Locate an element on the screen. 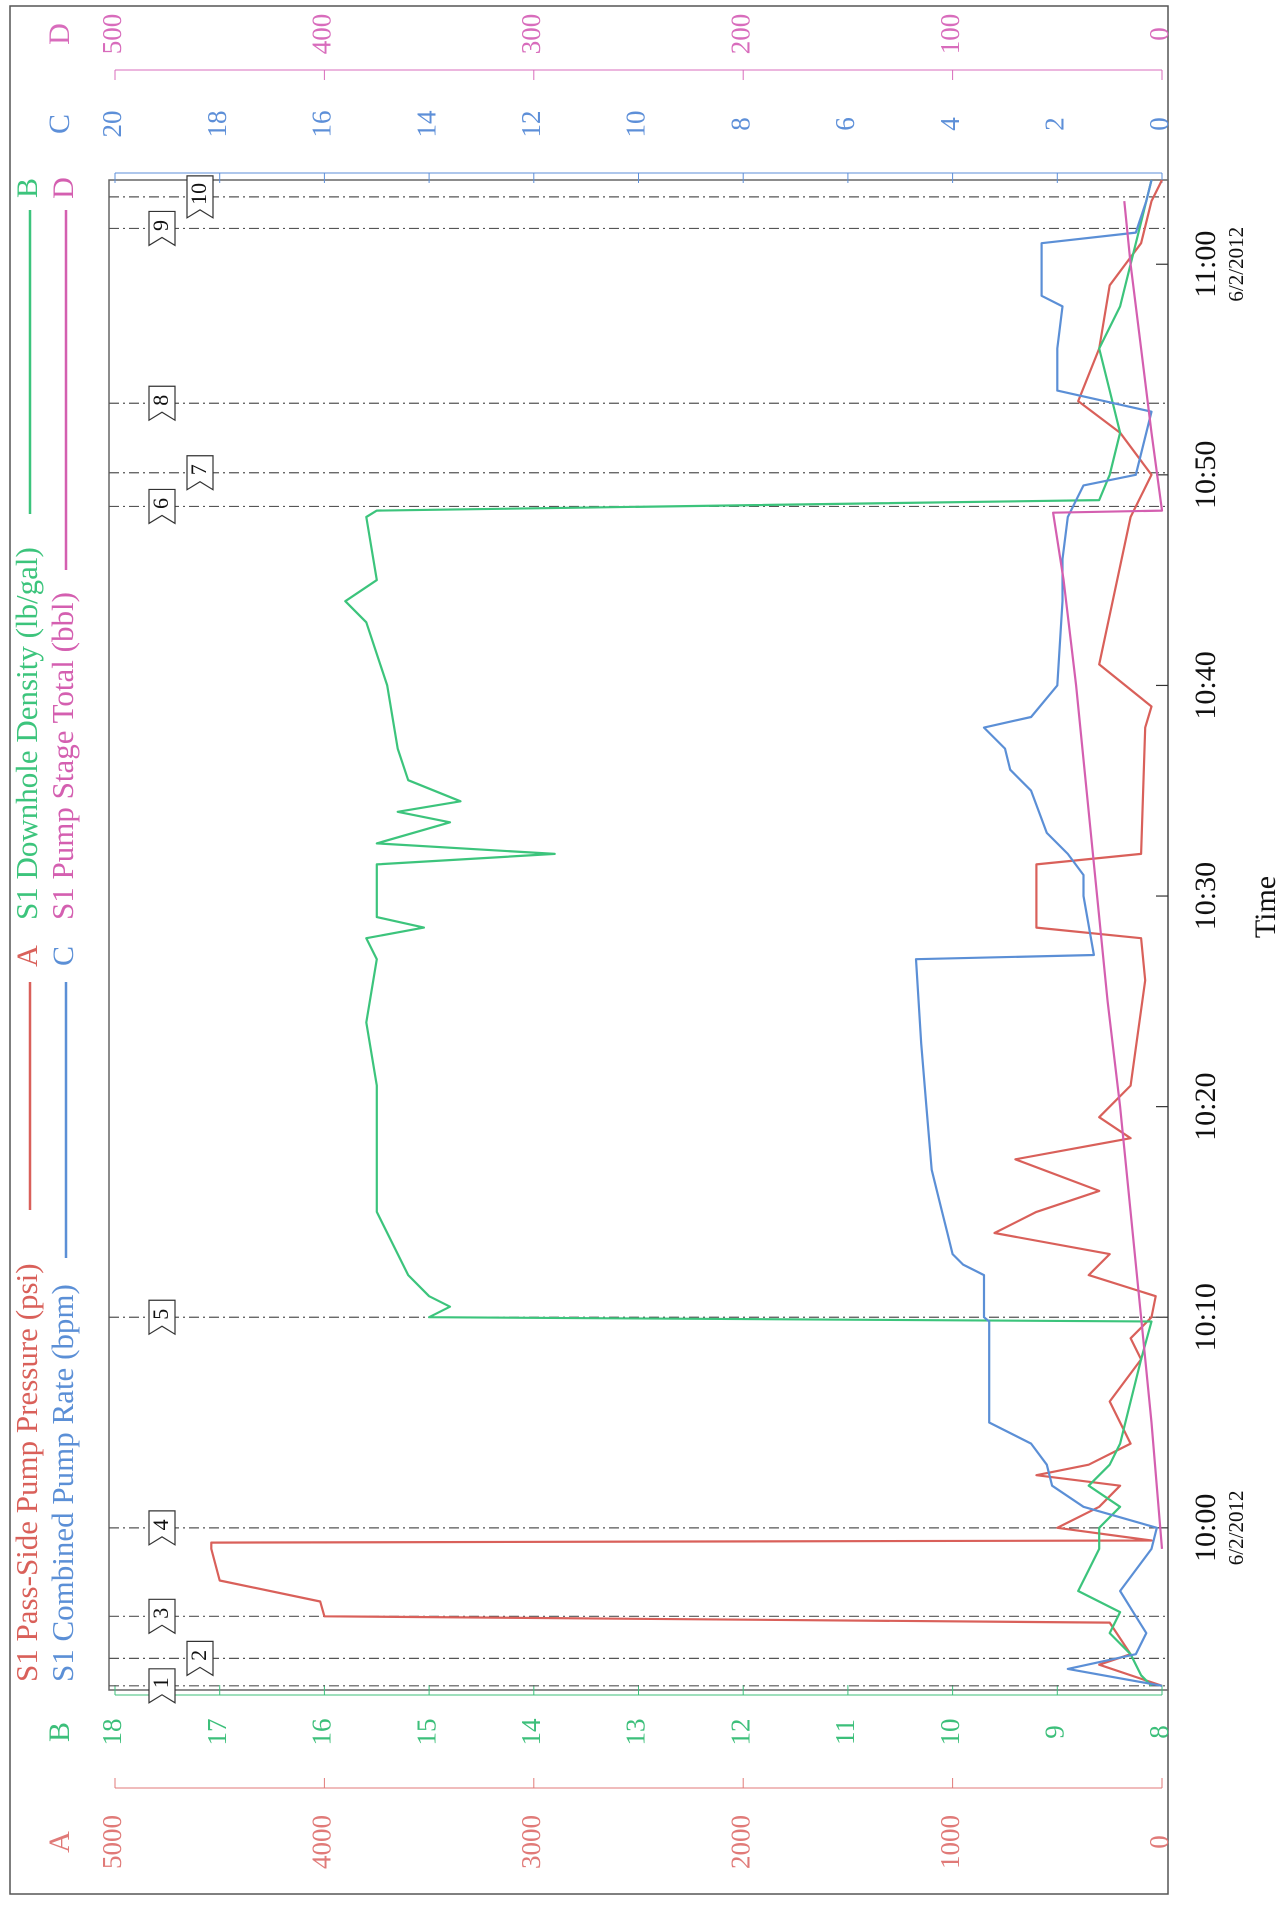  y-tick-label: 20 is located at coordinates (112, 124).